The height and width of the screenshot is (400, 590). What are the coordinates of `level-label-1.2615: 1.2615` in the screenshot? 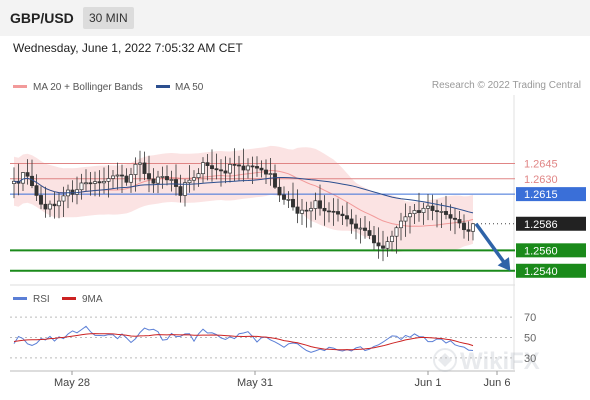 It's located at (541, 195).